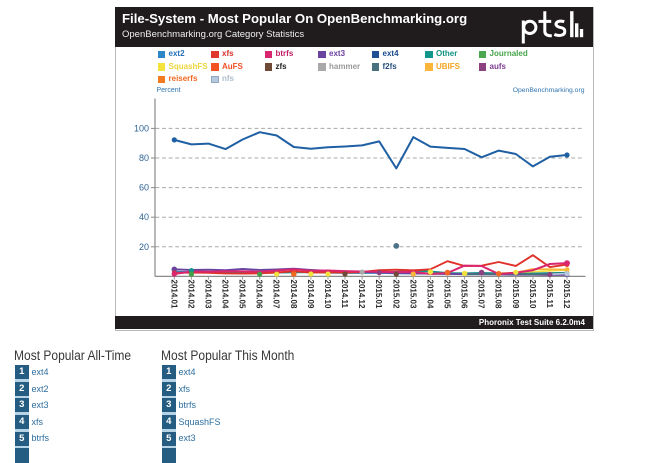 Image resolution: width=650 pixels, height=463 pixels. What do you see at coordinates (447, 294) in the screenshot?
I see `svg-text: 2015.05` at bounding box center [447, 294].